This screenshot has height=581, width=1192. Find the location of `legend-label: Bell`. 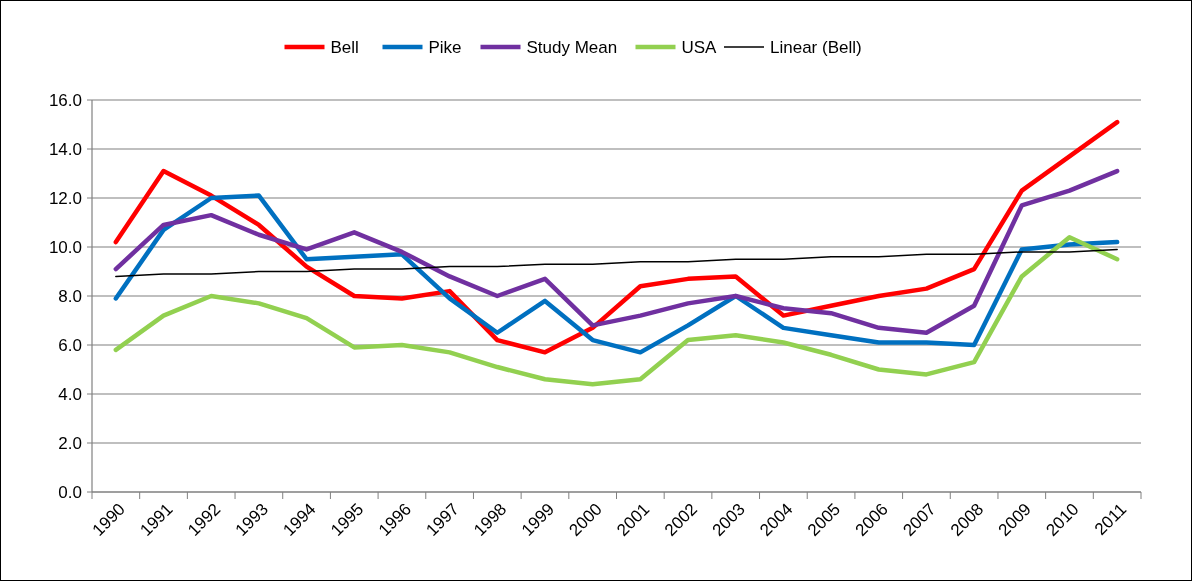

legend-label: Bell is located at coordinates (344, 47).